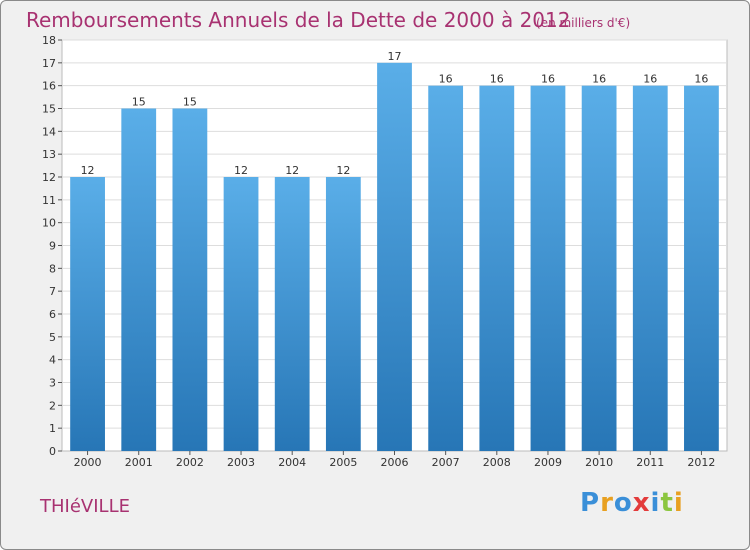 Image resolution: width=750 pixels, height=550 pixels. I want to click on y-tick-label: 7, so click(52, 291).